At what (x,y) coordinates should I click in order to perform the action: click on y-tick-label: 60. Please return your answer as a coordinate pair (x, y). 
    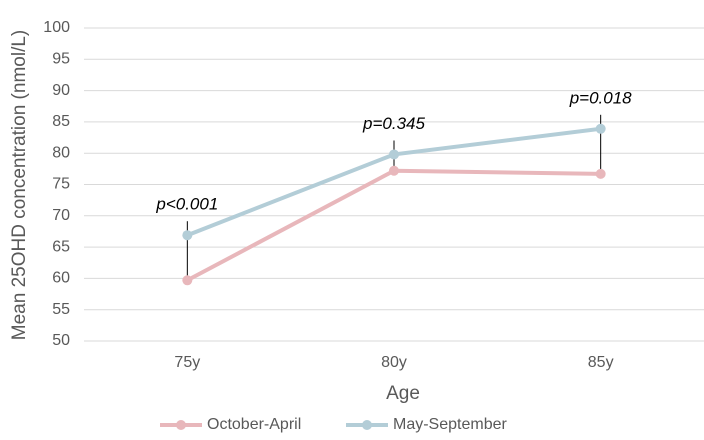
    Looking at the image, I should click on (61, 278).